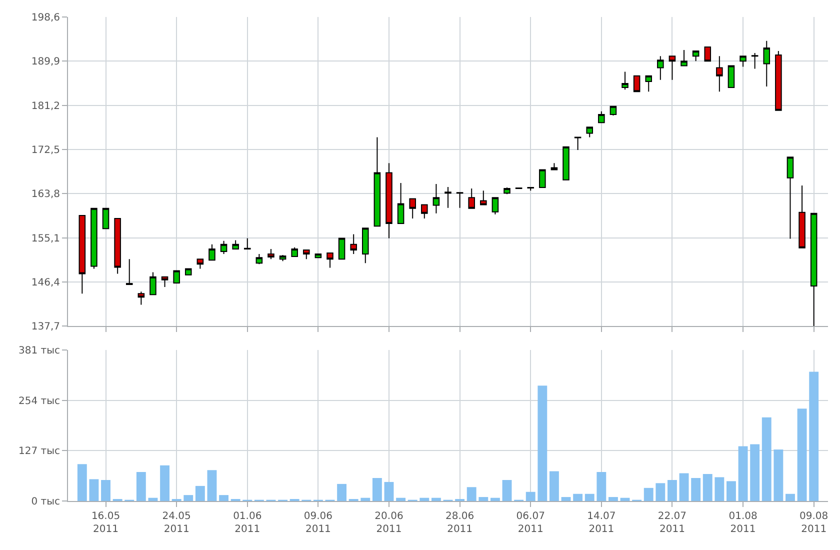  I want to click on y-tick-label: 146,4, so click(45, 282).